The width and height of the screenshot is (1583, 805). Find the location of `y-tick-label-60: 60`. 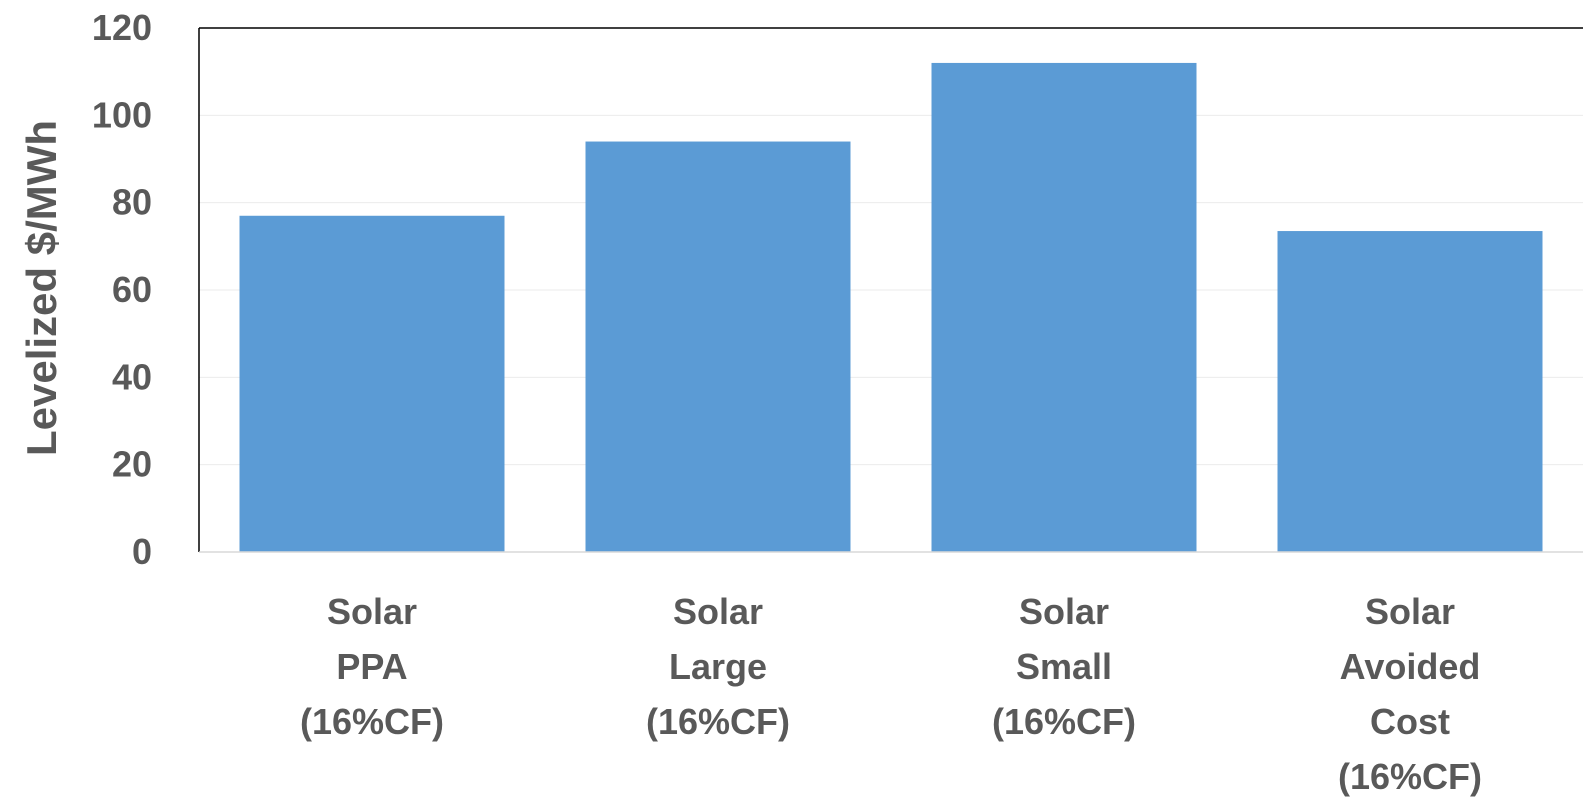

y-tick-label-60: 60 is located at coordinates (132, 289).